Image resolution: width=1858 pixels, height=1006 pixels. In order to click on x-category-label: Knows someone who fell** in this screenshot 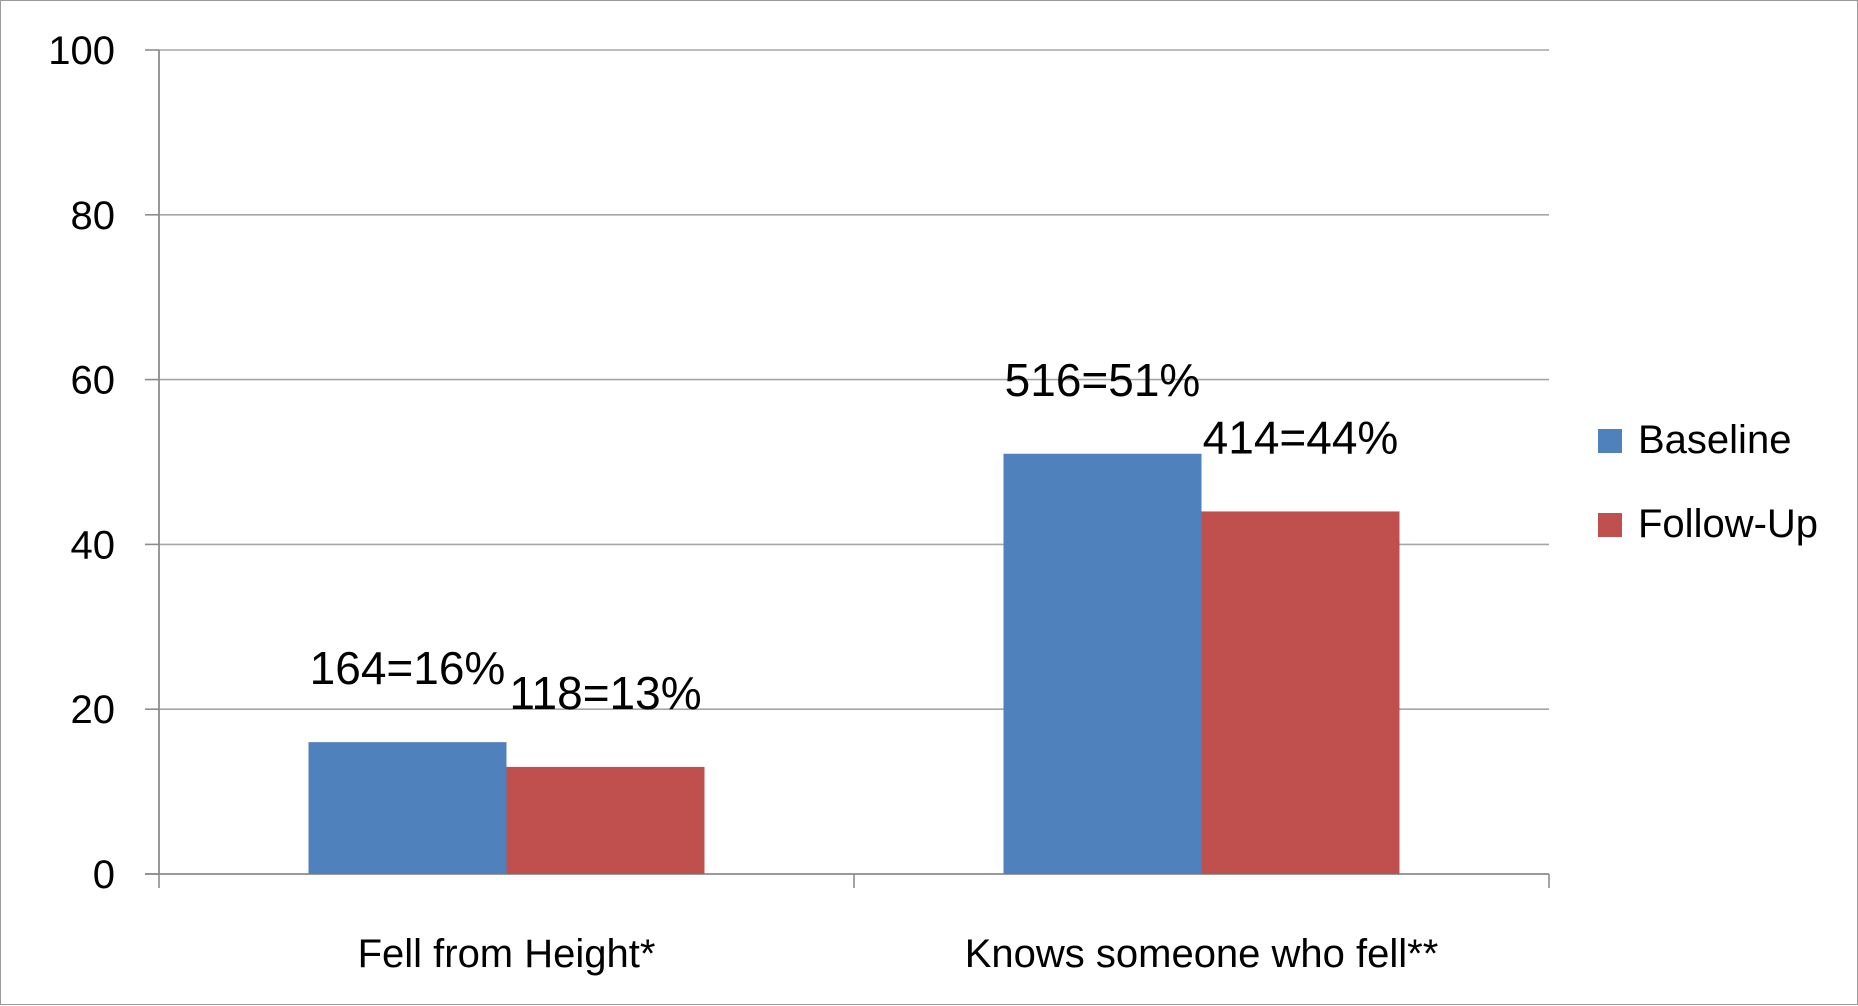, I will do `click(1202, 954)`.